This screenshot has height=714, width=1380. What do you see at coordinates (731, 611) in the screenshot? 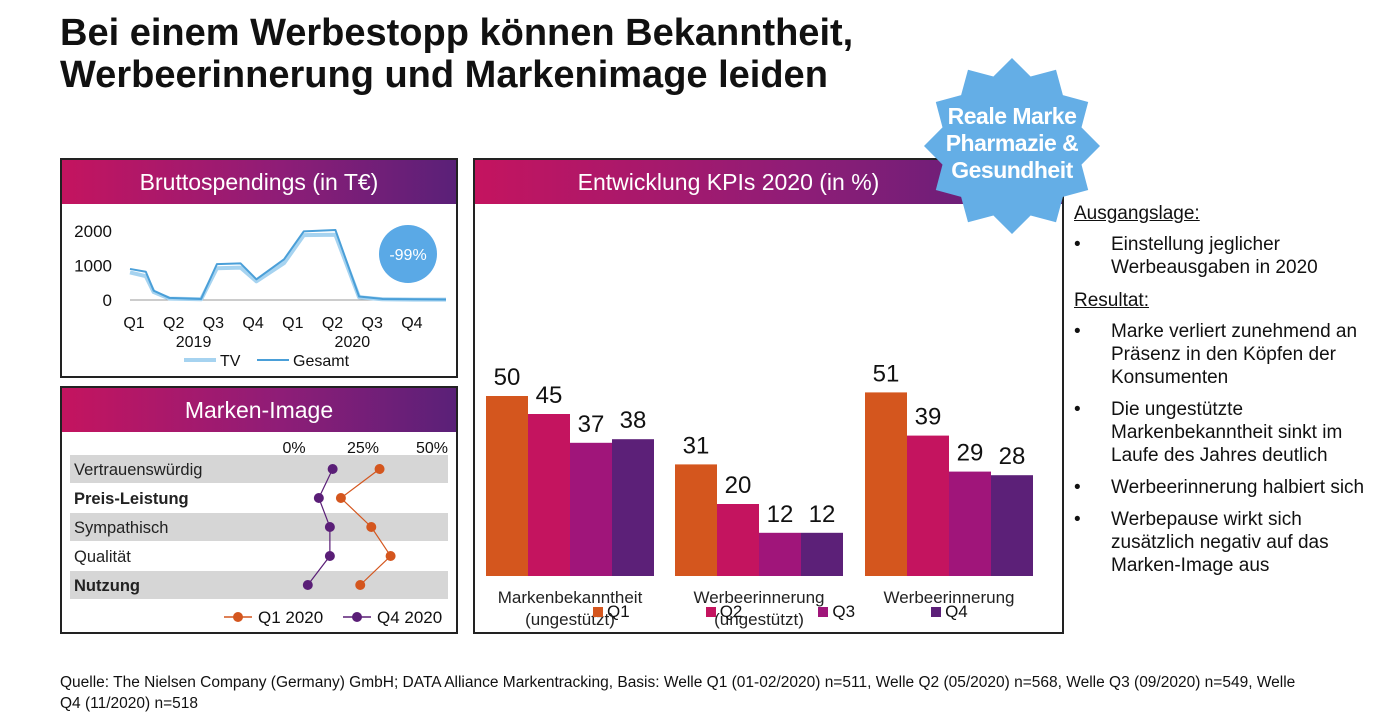
I see `legend-label: Q2` at bounding box center [731, 611].